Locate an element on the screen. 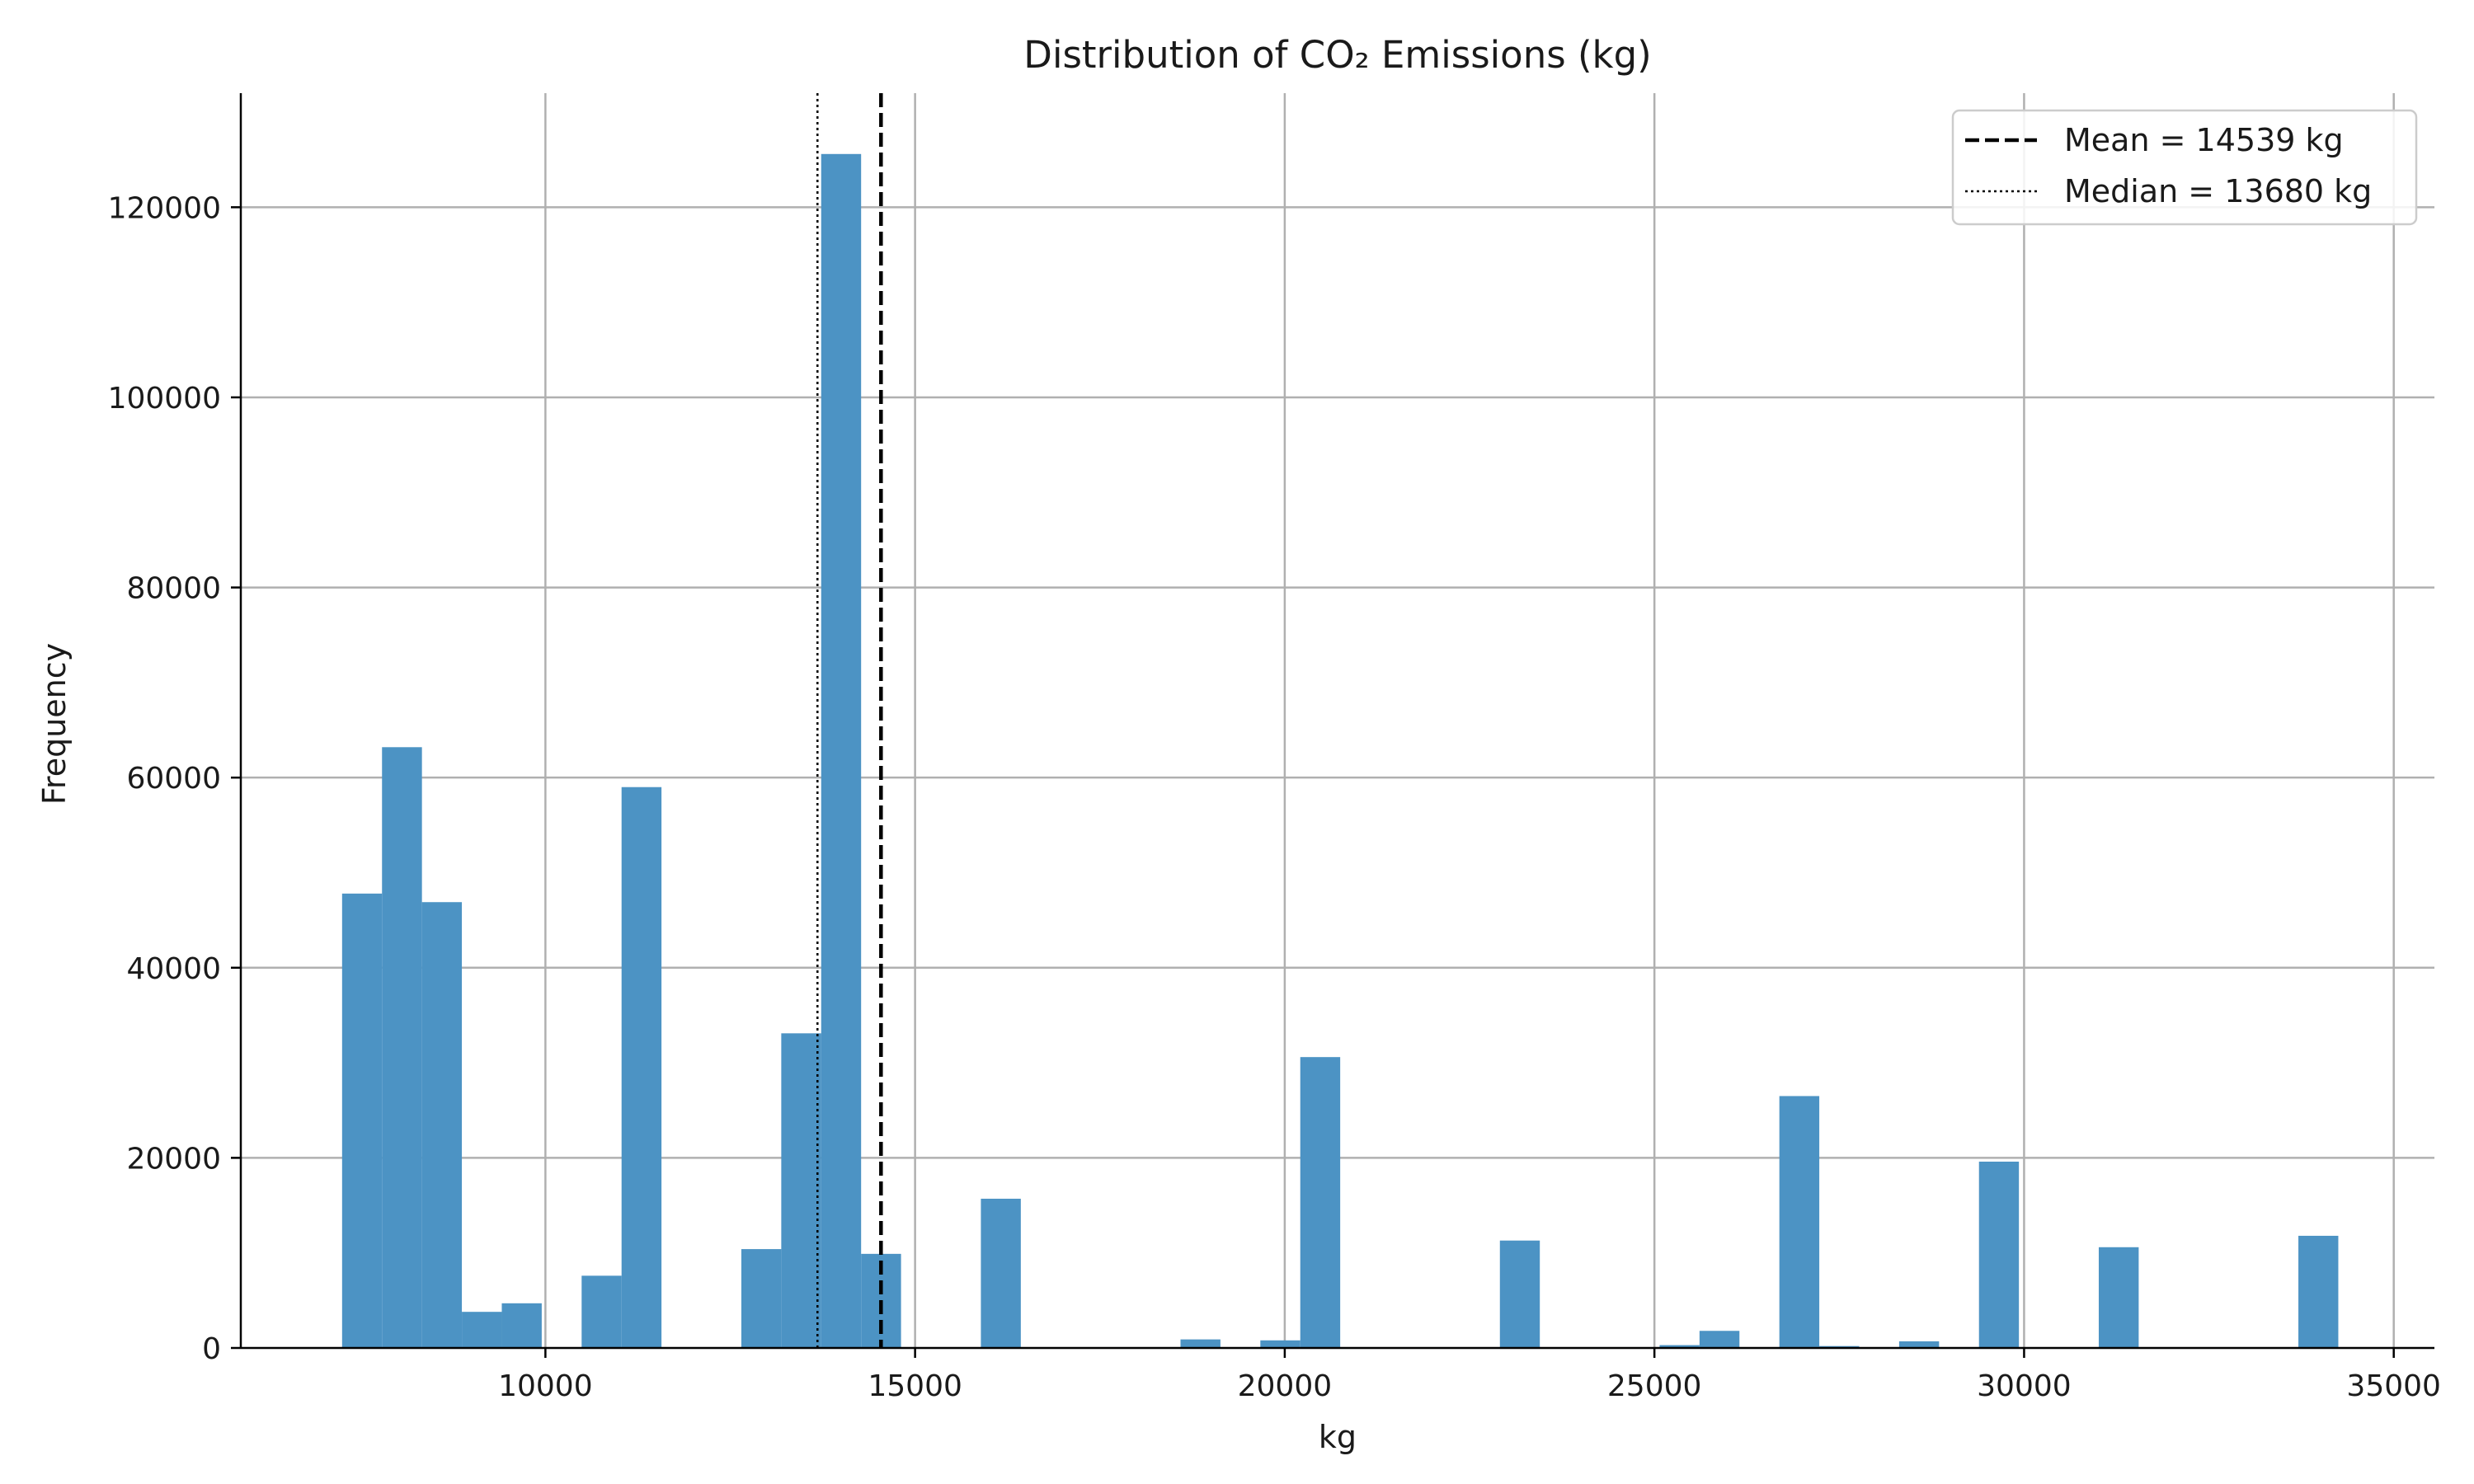  x-tick-label: 15000 is located at coordinates (915, 1386).